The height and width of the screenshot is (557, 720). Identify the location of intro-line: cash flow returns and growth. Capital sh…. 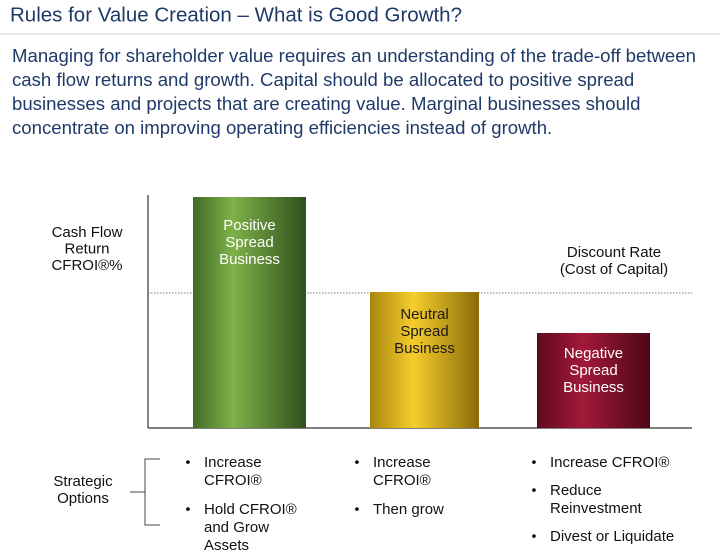
(323, 79).